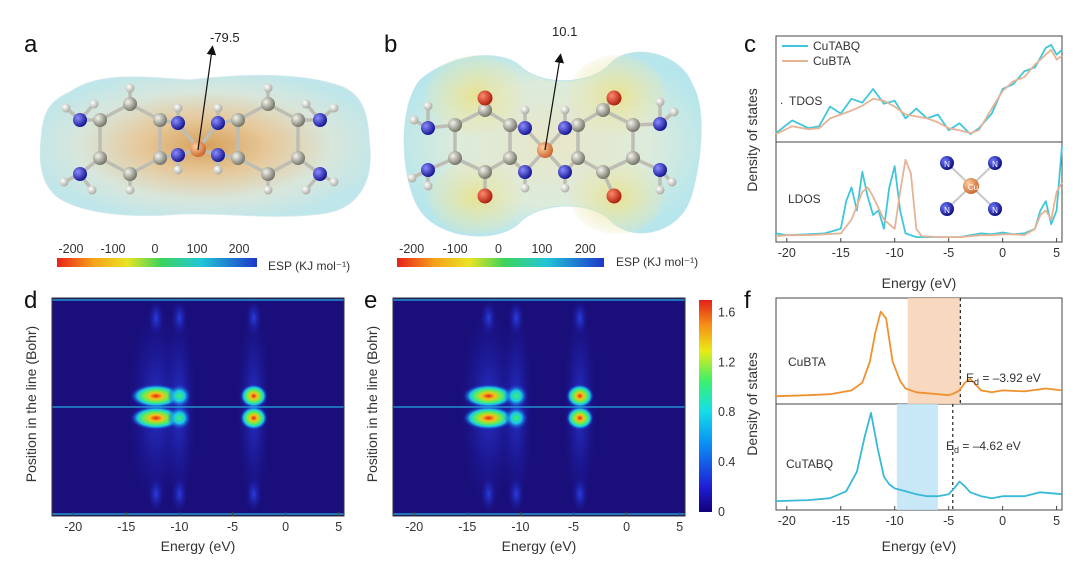 This screenshot has width=1080, height=570. Describe the element at coordinates (983, 447) in the screenshot. I see `ed-label-bottom: Ed = –4.62 eV` at that location.